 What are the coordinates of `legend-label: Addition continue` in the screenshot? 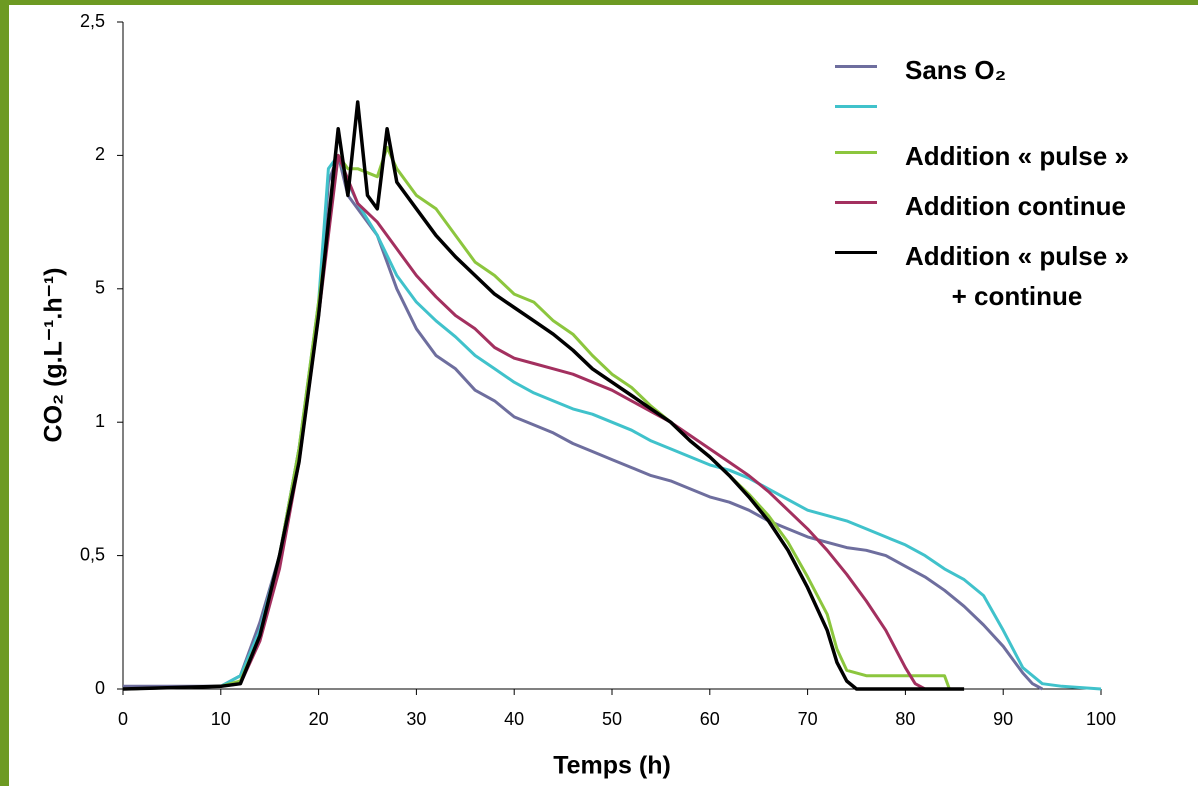 It's located at (1015, 206).